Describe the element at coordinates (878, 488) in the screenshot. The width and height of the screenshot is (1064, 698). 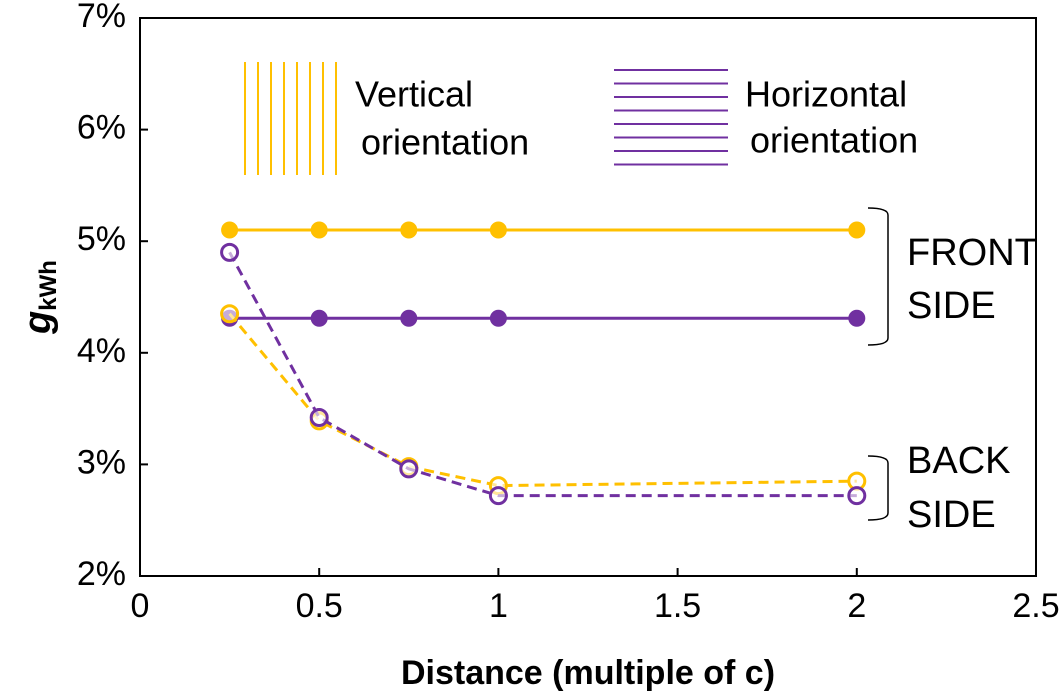
I see `back-bracket` at that location.